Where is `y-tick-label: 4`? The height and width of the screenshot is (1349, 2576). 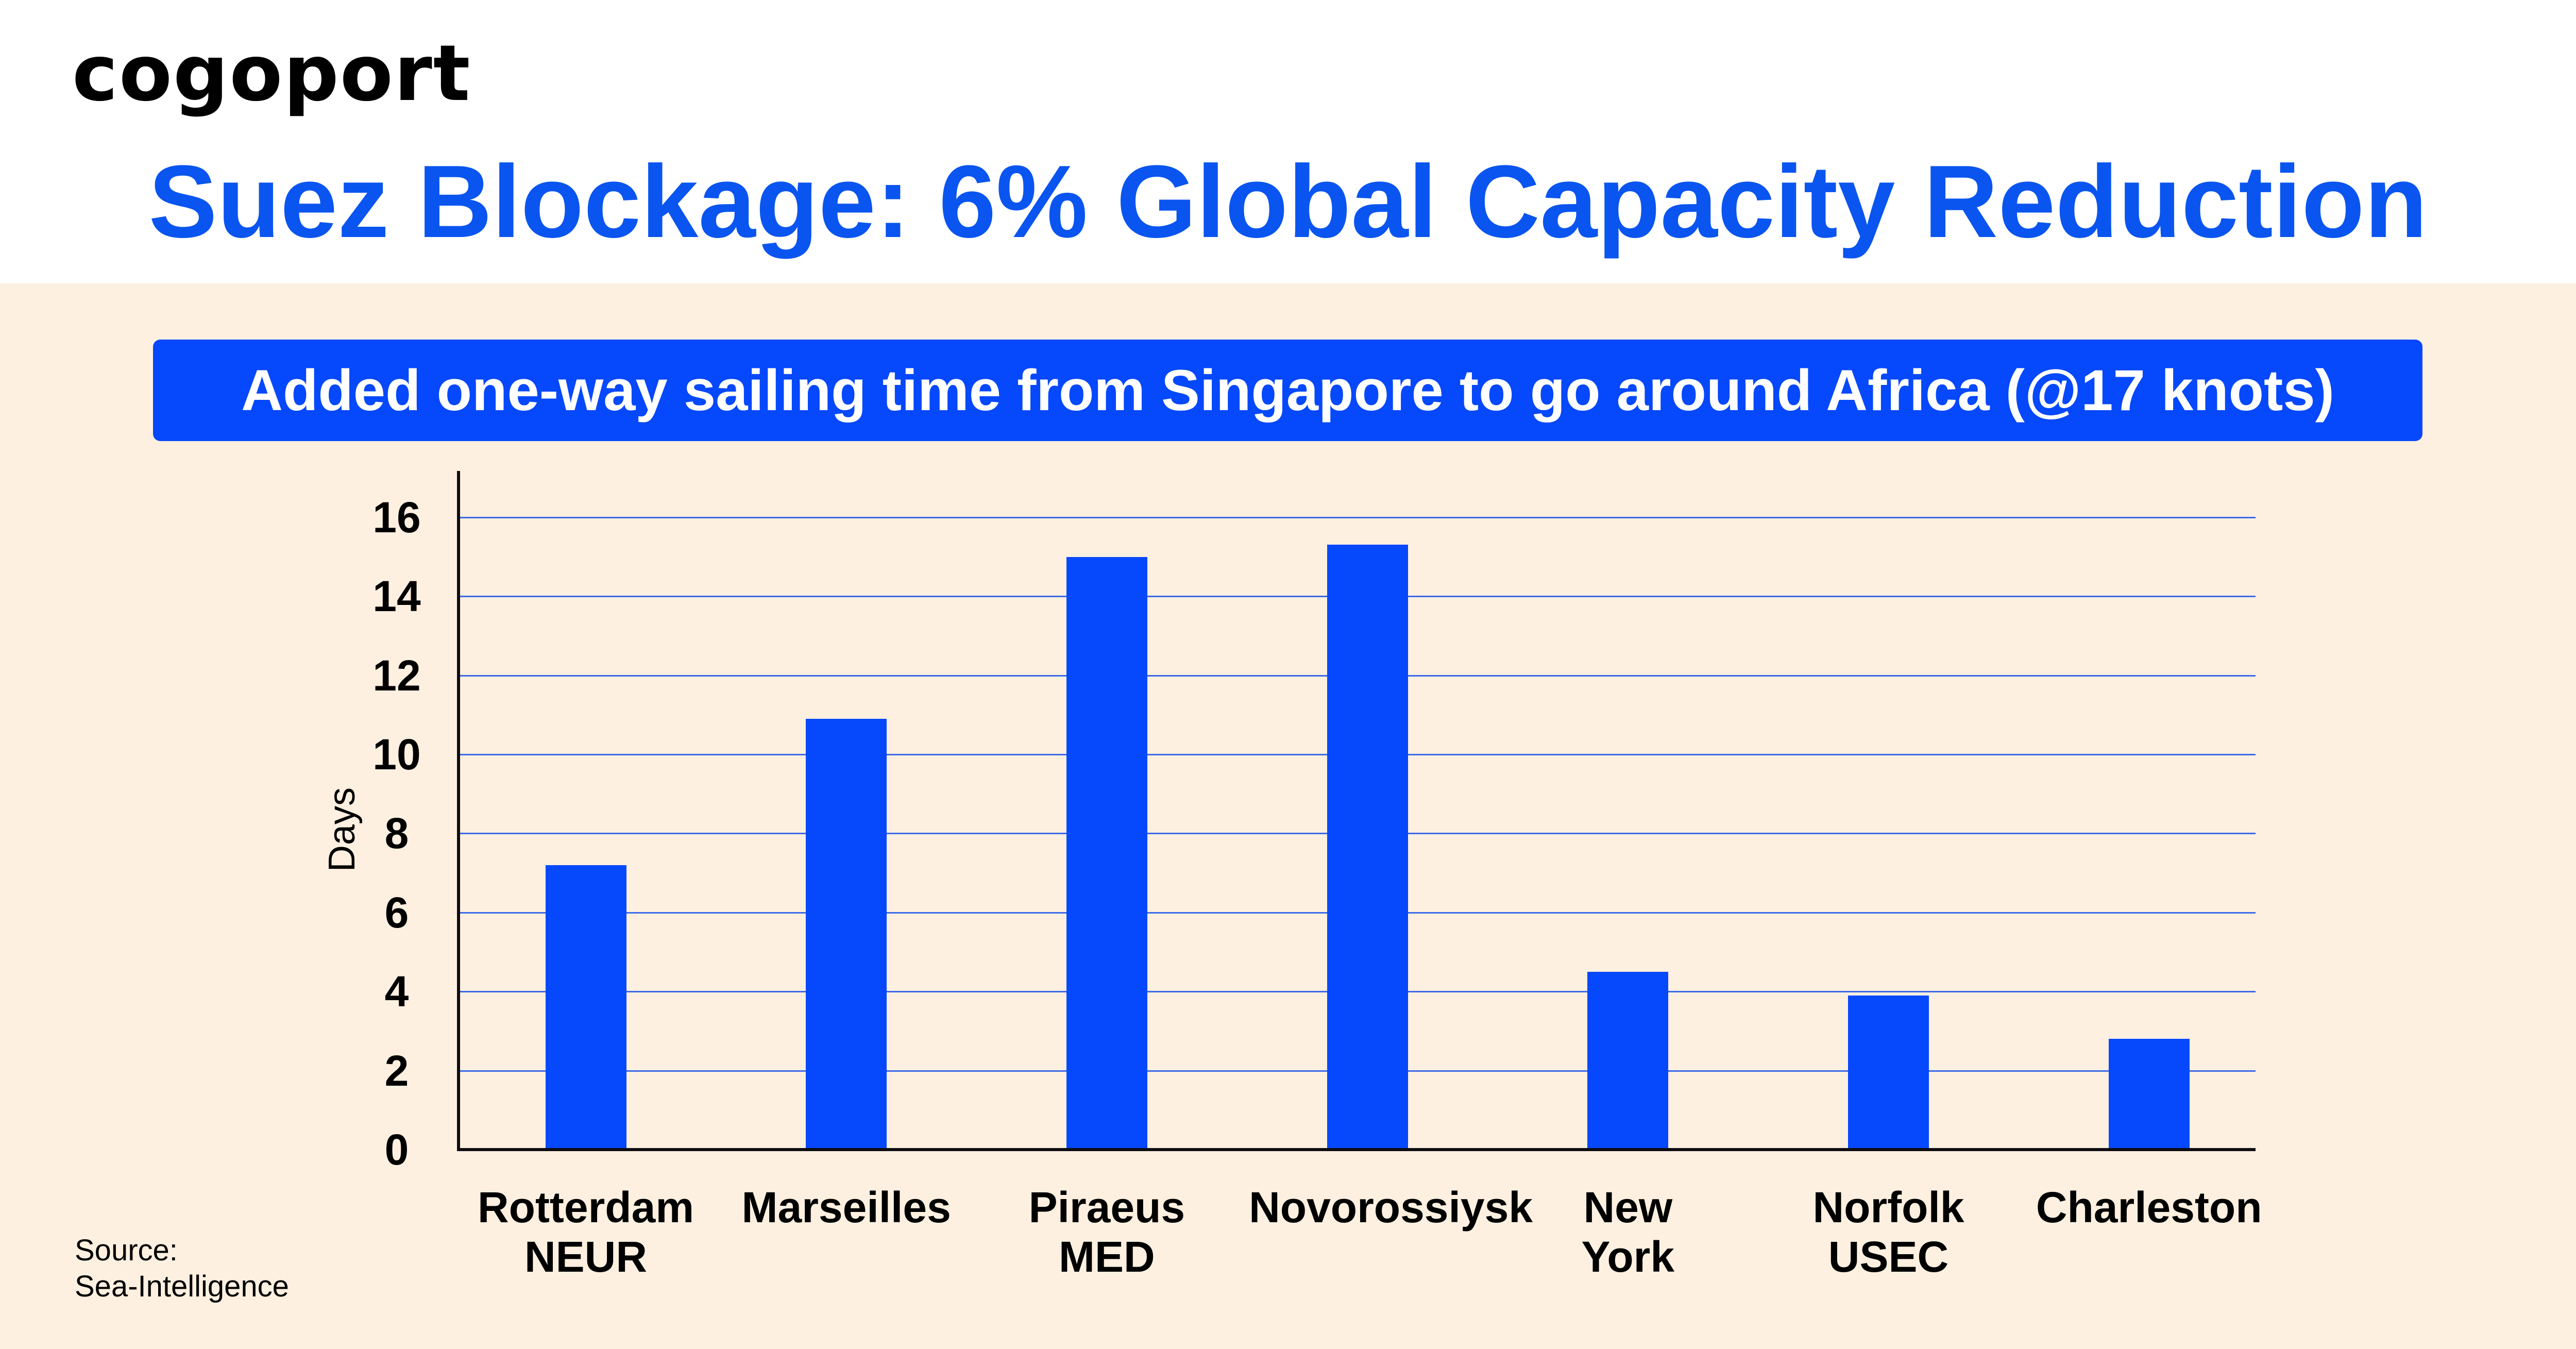
y-tick-label: 4 is located at coordinates (396, 991).